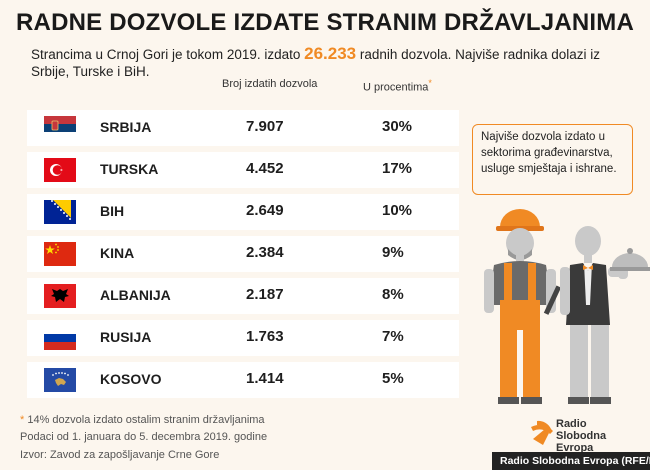 This screenshot has height=470, width=650. What do you see at coordinates (575, 448) in the screenshot?
I see `logo-line2: Evropa` at bounding box center [575, 448].